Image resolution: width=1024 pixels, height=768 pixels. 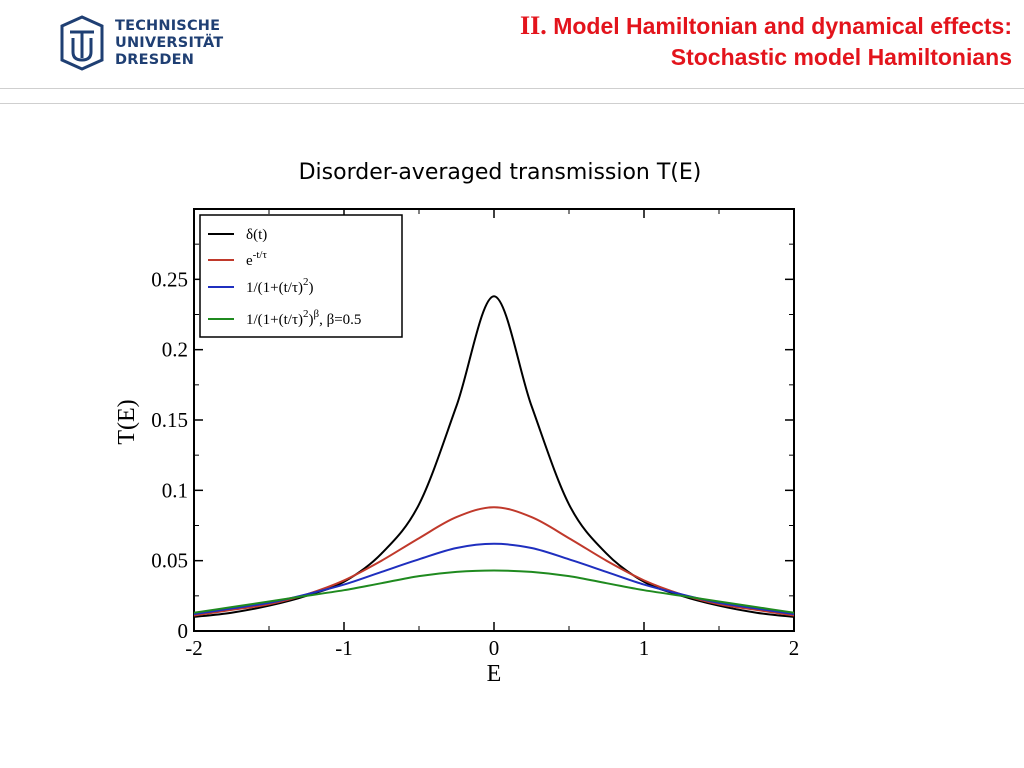 I want to click on section-number: II., so click(x=533, y=25).